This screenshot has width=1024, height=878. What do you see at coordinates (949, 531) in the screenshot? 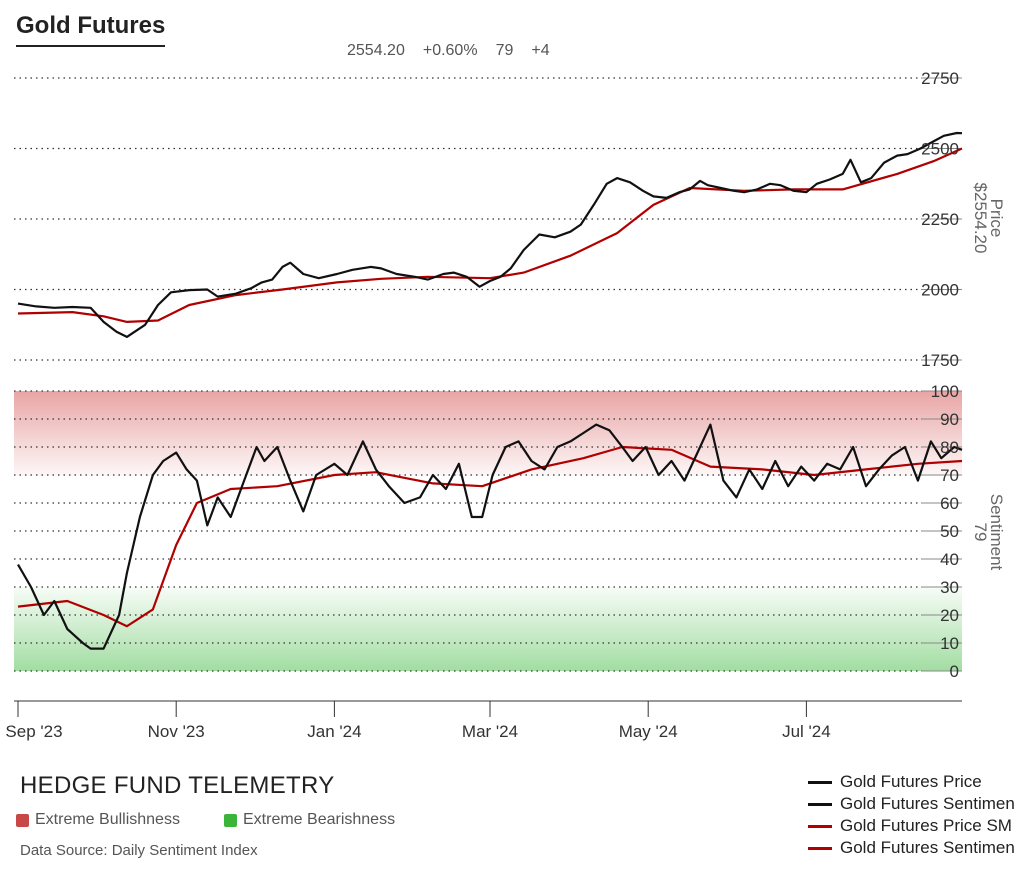
I see `sentiment-tick-label: 50` at bounding box center [949, 531].